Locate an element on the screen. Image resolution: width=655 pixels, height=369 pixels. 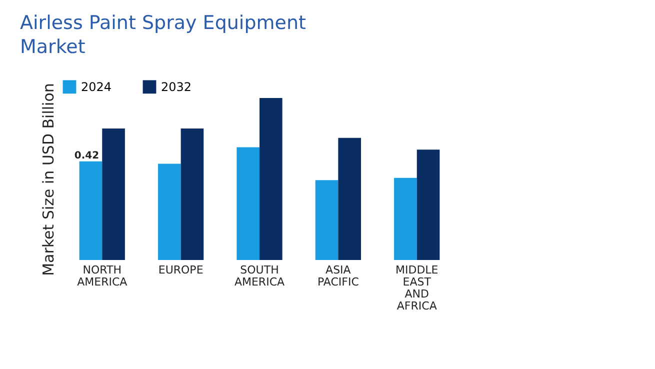
x-tick-label: EUROPE is located at coordinates (181, 270).